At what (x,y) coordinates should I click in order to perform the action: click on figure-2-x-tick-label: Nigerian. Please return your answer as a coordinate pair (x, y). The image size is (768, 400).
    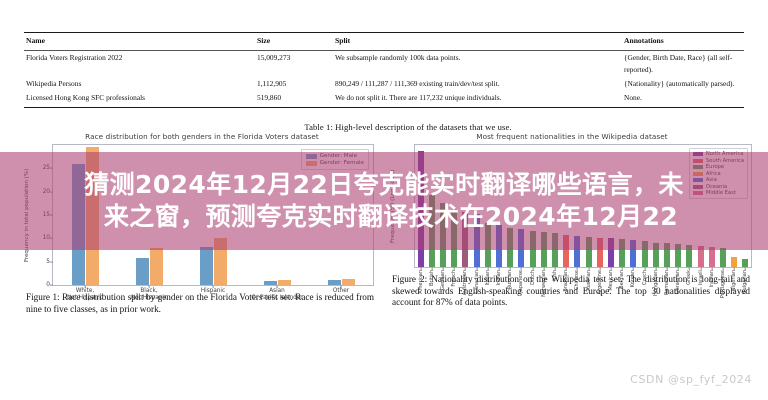
    Looking at the image, I should click on (734, 281).